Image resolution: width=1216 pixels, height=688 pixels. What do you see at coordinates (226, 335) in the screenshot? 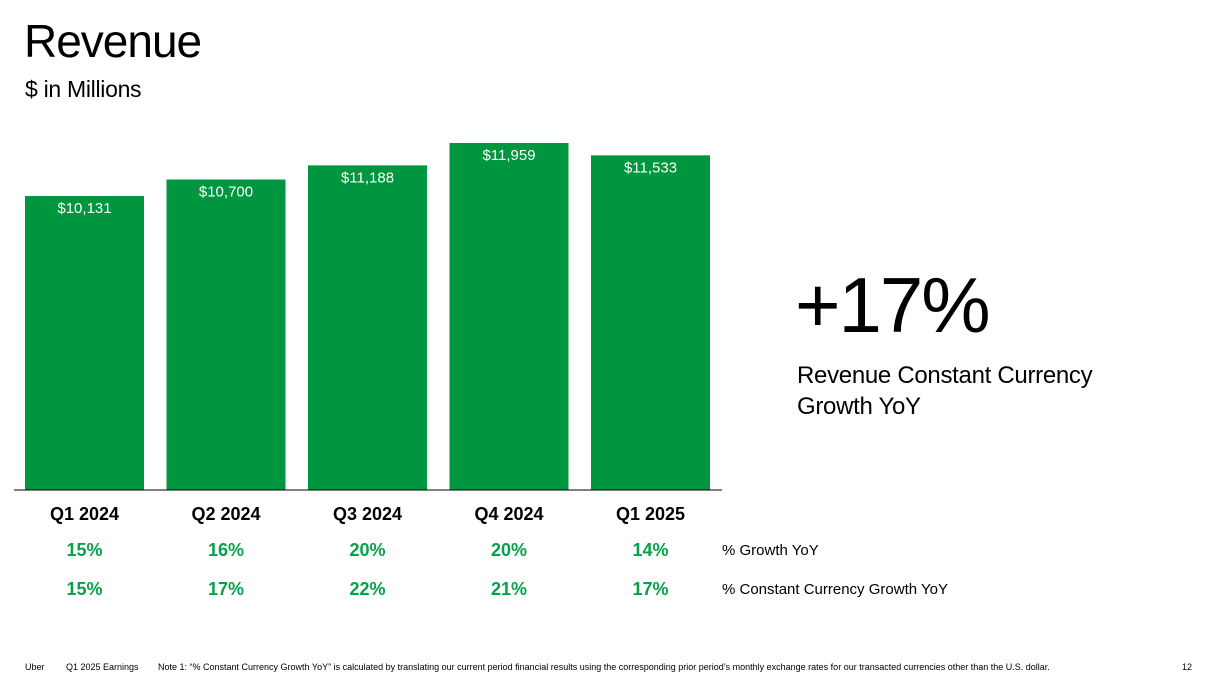
I see `bar-q2-2024` at bounding box center [226, 335].